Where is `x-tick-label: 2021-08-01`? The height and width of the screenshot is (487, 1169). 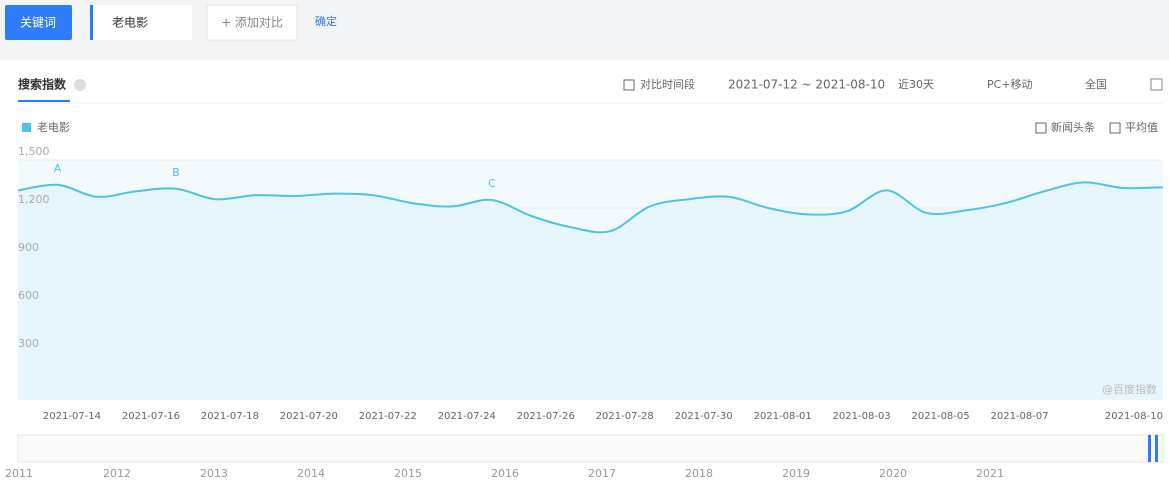 x-tick-label: 2021-08-01 is located at coordinates (783, 416).